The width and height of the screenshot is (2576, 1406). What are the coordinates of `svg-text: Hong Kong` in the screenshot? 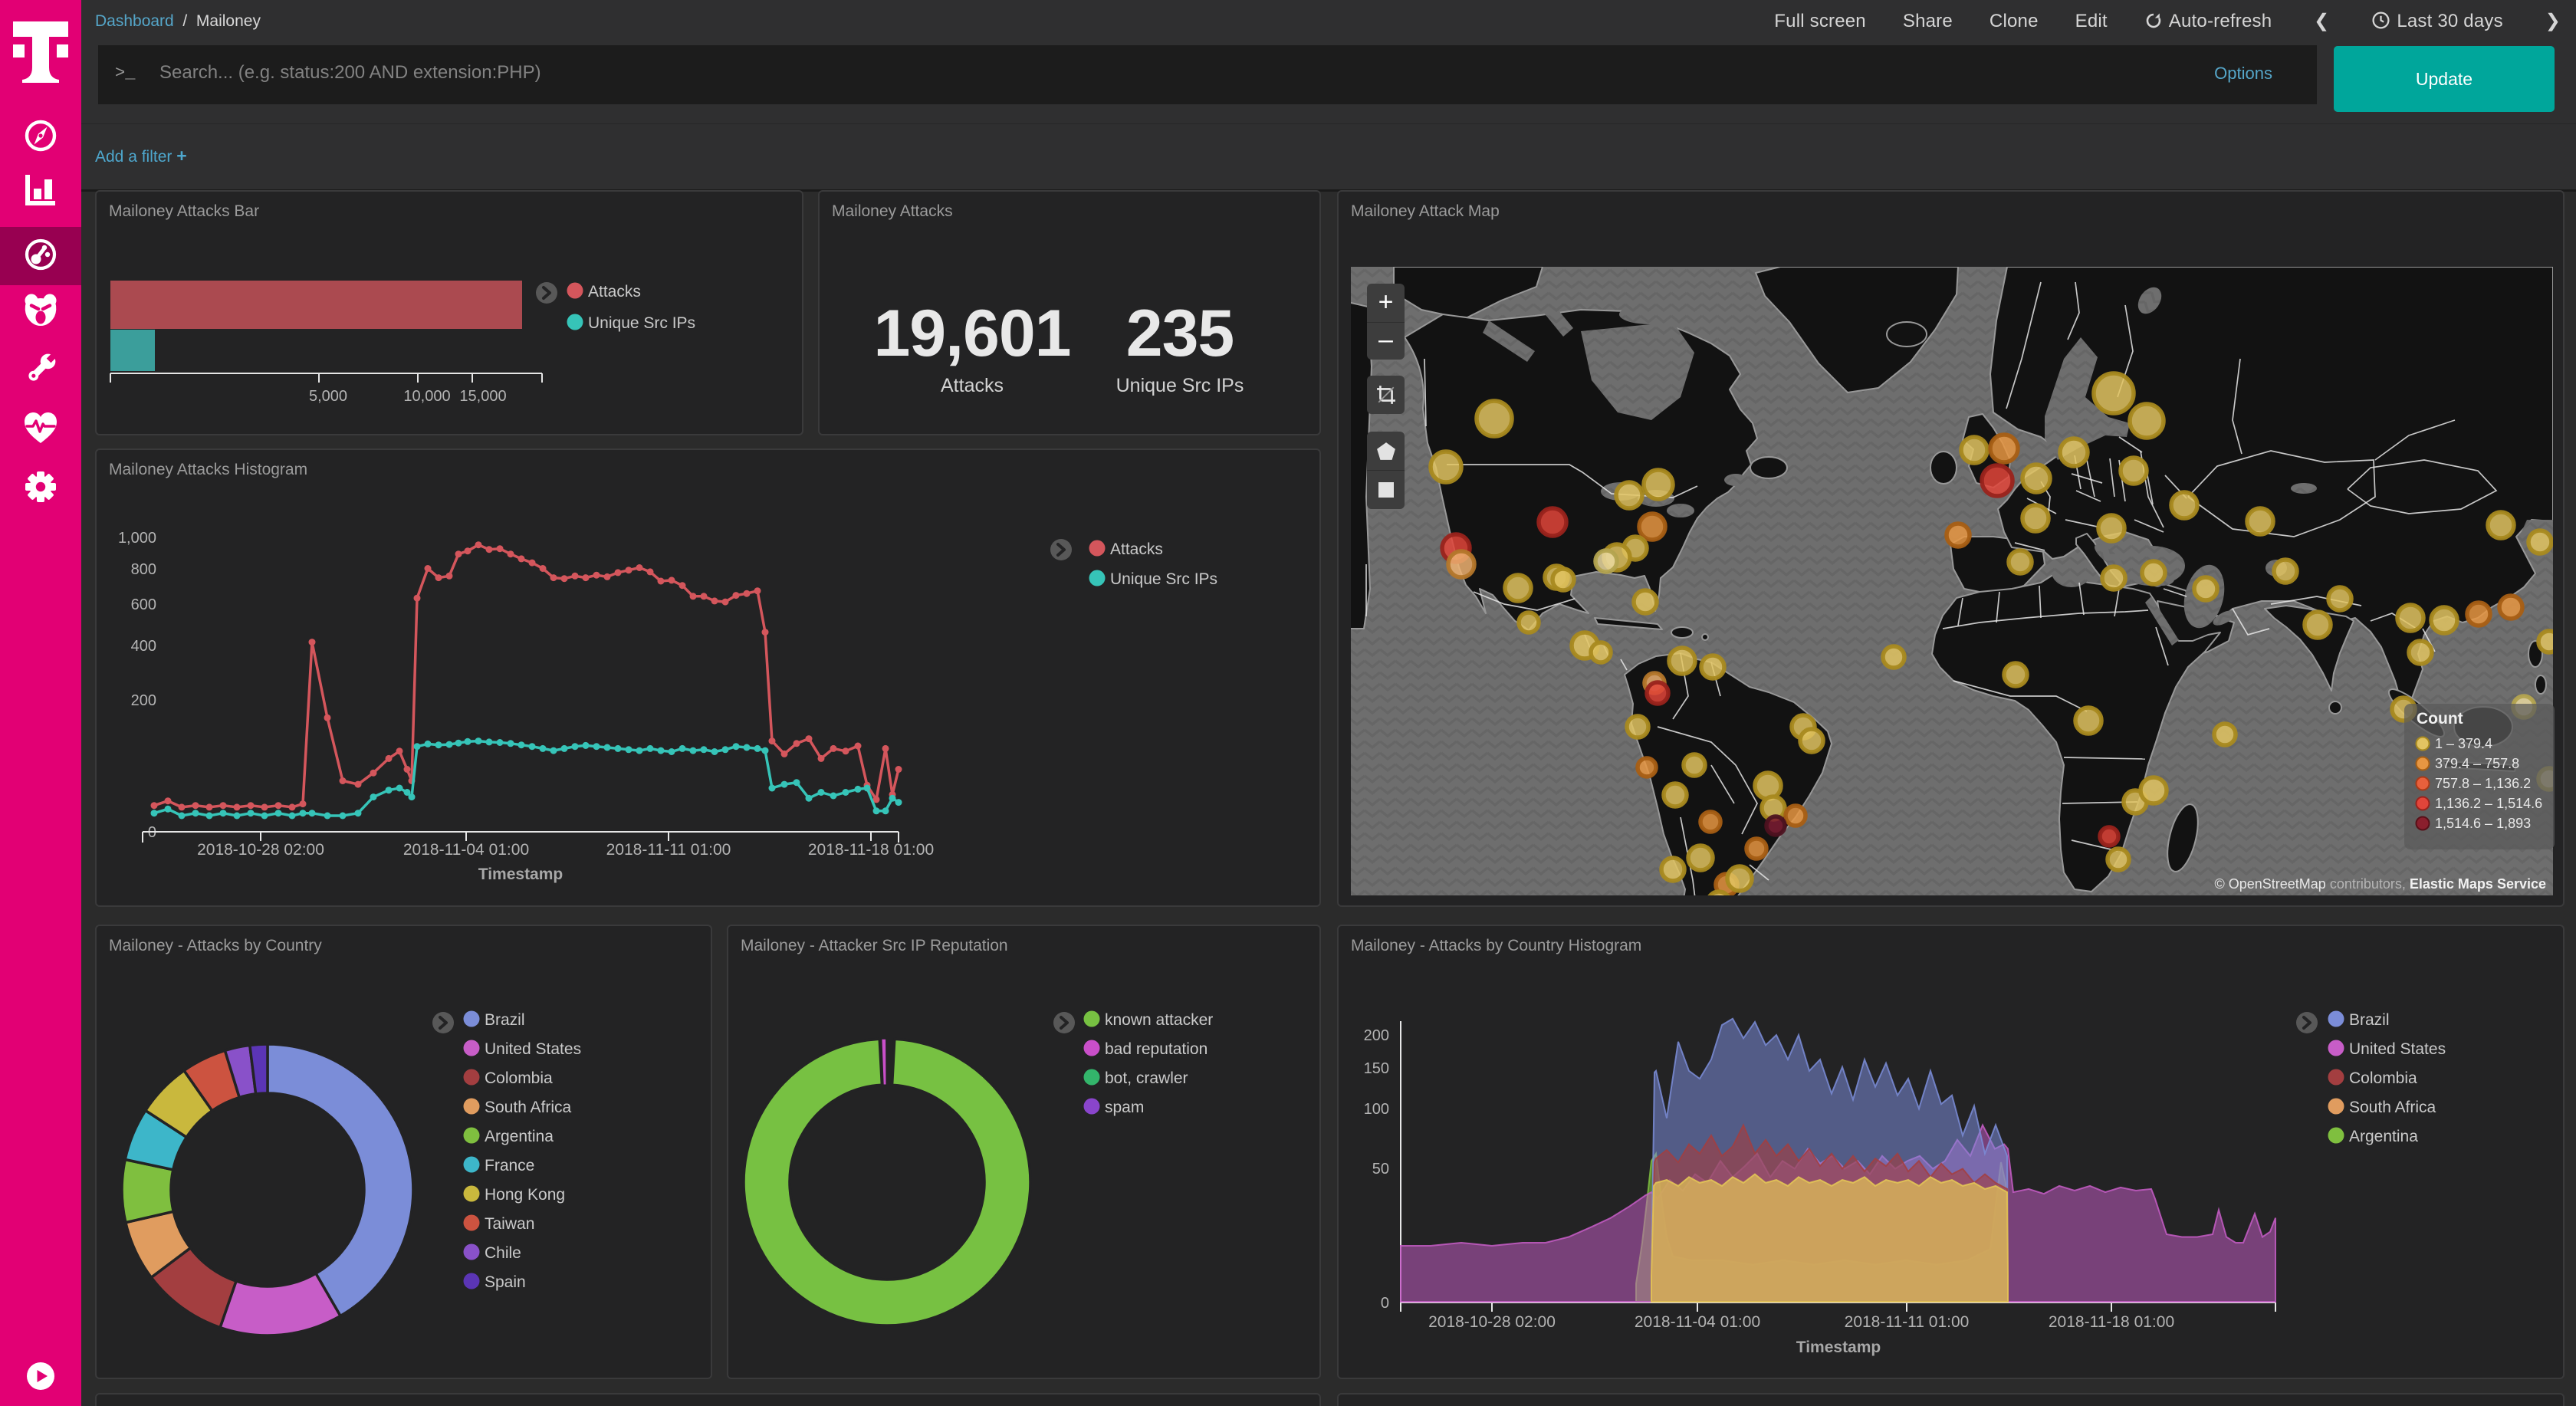 It's located at (525, 1195).